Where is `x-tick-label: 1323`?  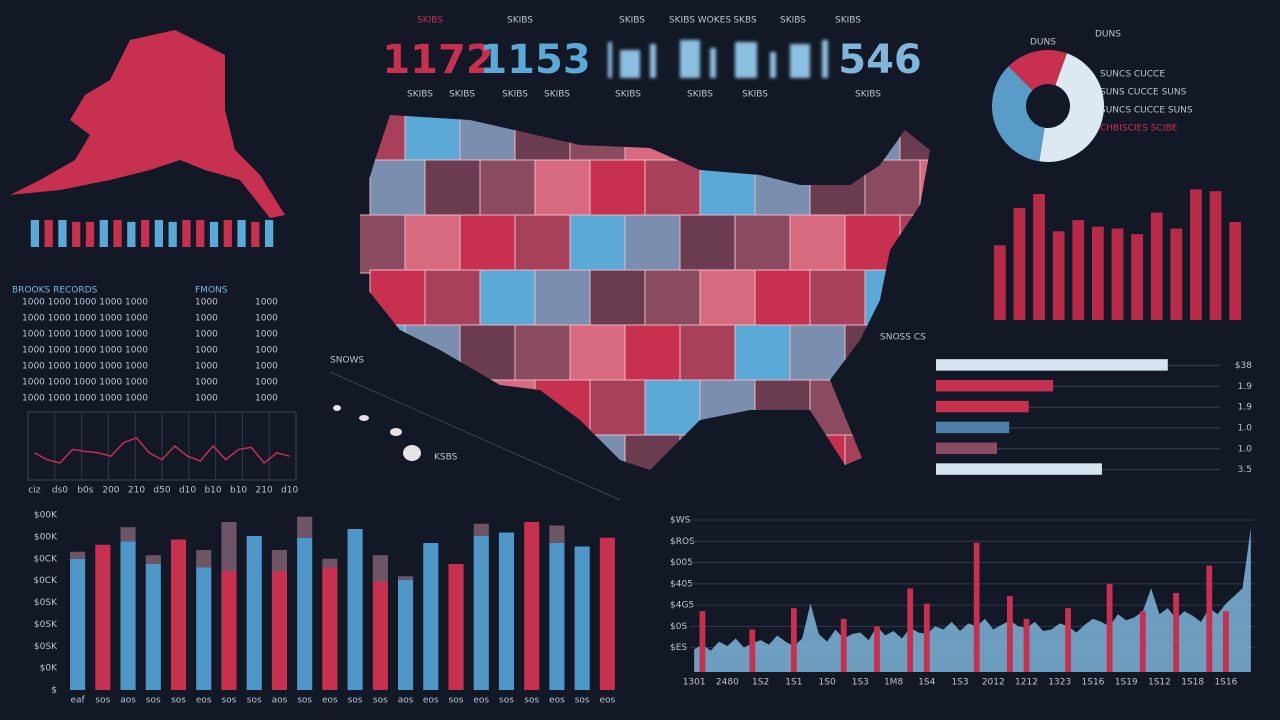 x-tick-label: 1323 is located at coordinates (1059, 683).